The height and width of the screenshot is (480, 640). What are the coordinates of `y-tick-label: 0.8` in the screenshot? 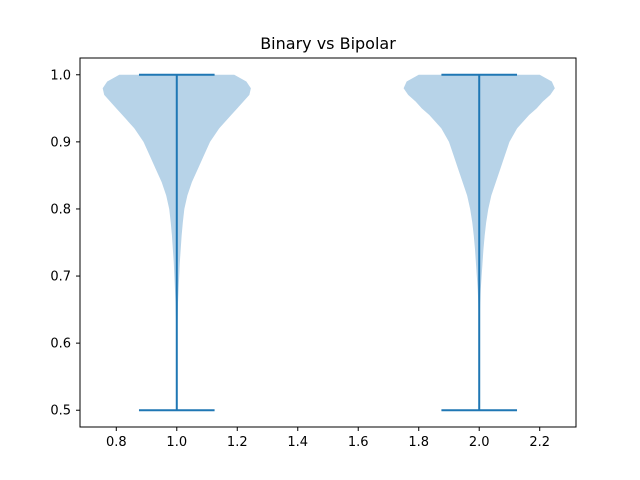 It's located at (60, 209).